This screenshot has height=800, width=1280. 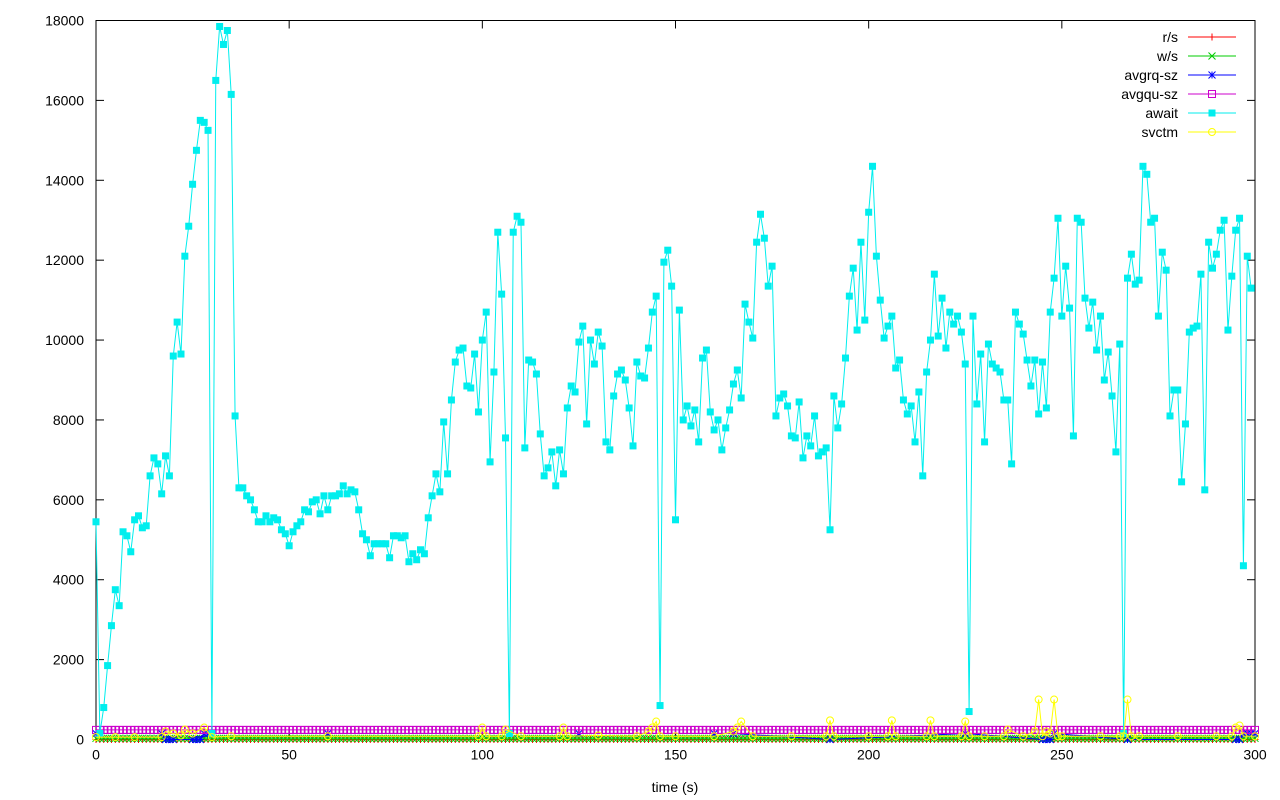 I want to click on x-tick-label: 150, so click(x=676, y=755).